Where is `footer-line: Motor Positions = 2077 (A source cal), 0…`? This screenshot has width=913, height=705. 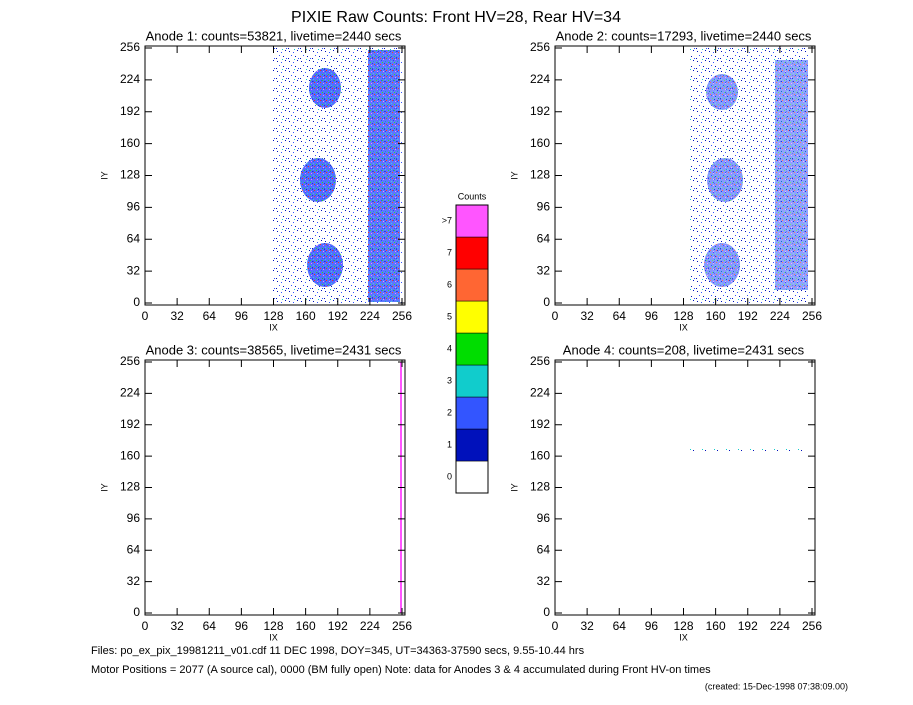
footer-line: Motor Positions = 2077 (A source cal), 0… is located at coordinates (401, 670).